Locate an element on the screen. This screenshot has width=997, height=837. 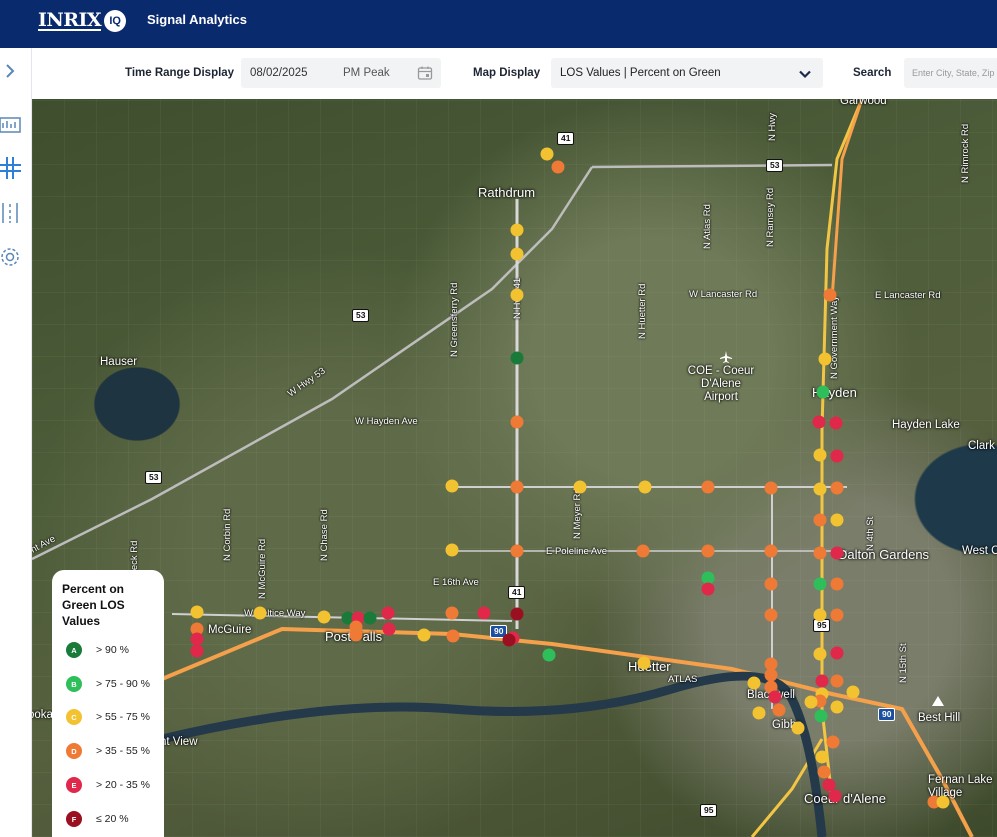
place-label: nt View is located at coordinates (179, 742).